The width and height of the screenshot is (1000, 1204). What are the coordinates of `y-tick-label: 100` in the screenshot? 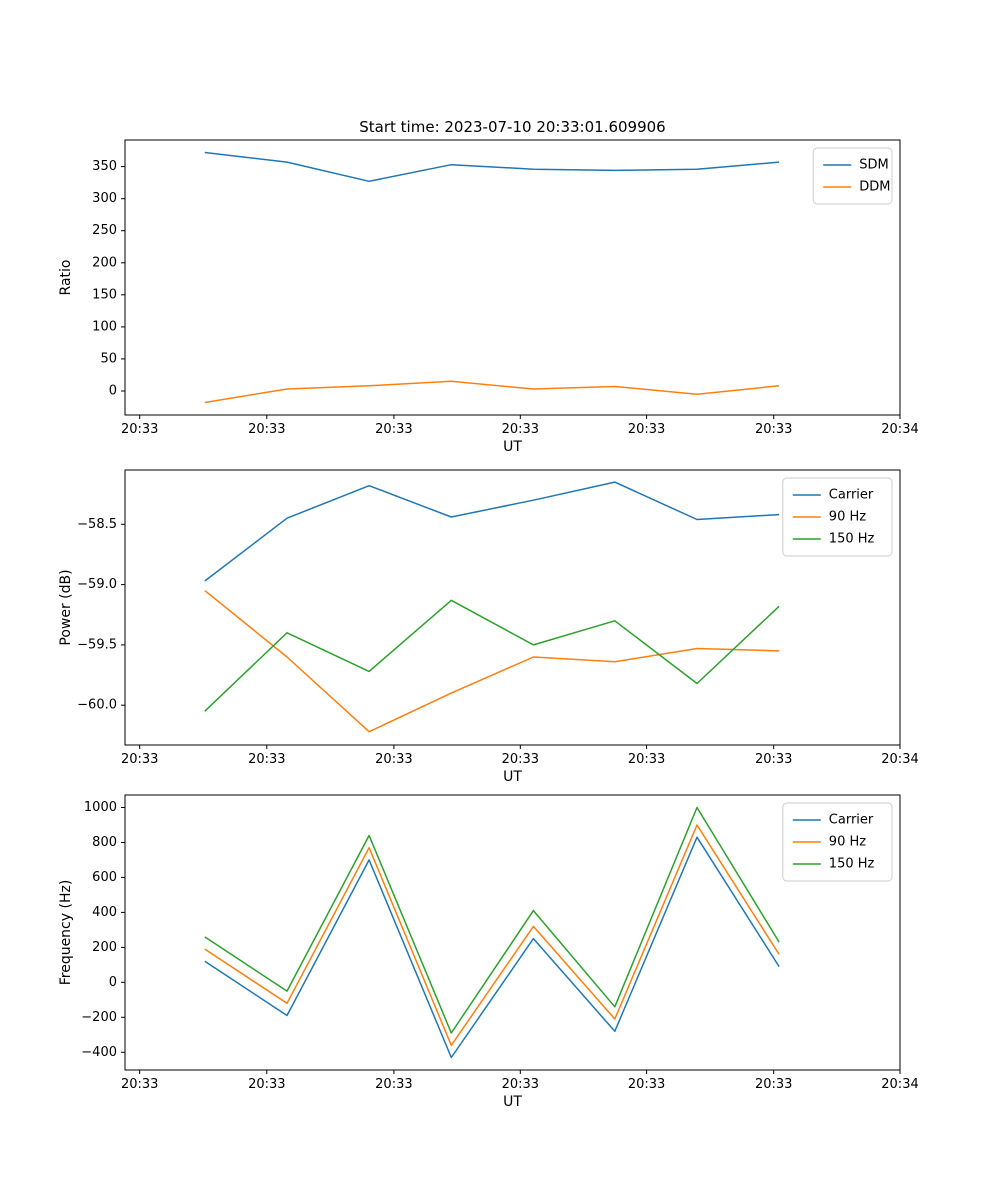 It's located at (104, 326).